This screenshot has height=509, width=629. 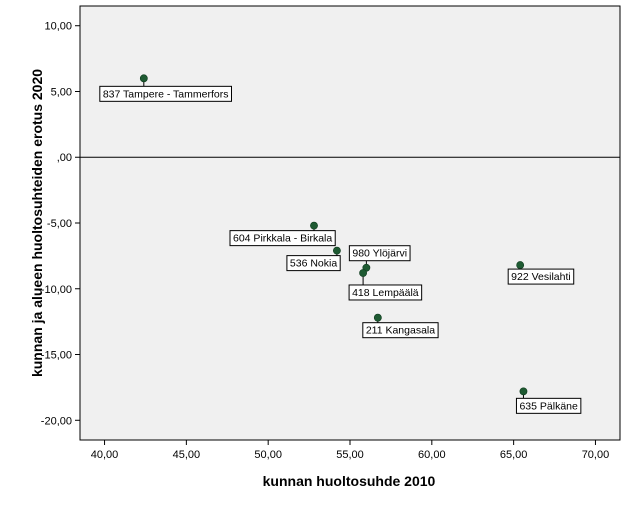 What do you see at coordinates (56, 421) in the screenshot?
I see `y-tick-label: -20,00` at bounding box center [56, 421].